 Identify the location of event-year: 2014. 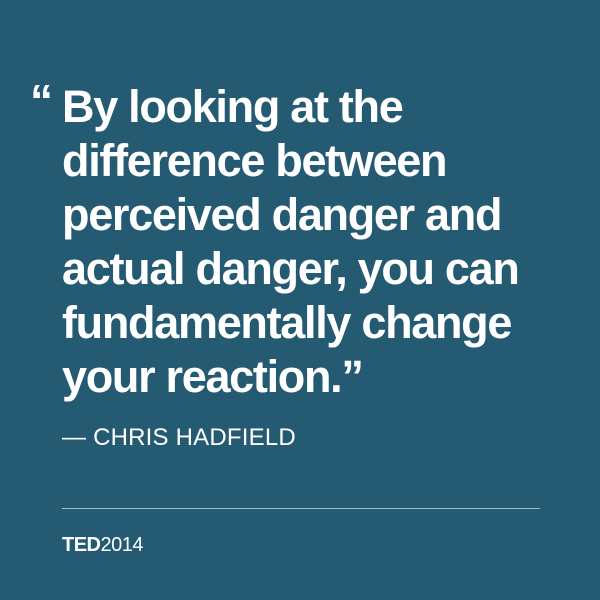
(122, 545).